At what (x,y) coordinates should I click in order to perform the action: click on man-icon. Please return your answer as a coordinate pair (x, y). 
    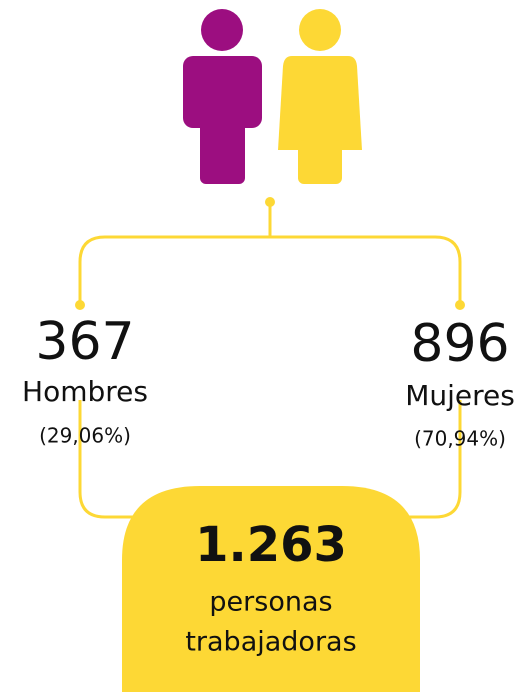
    Looking at the image, I should click on (222, 96).